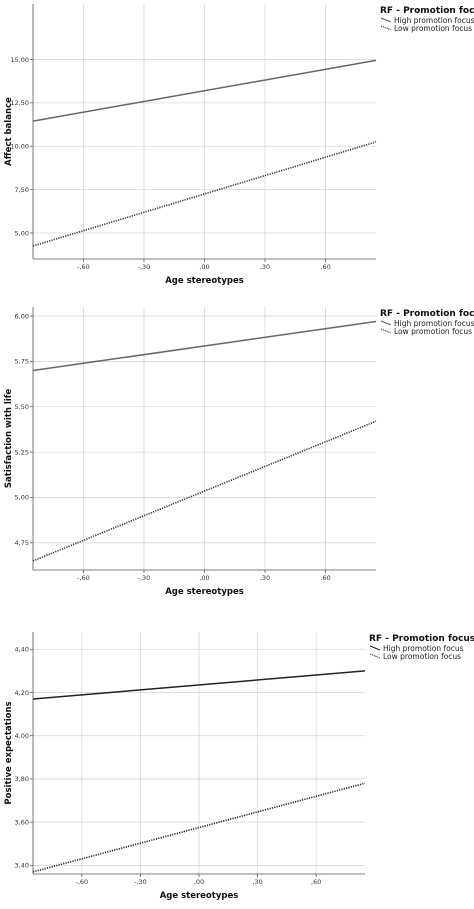 The height and width of the screenshot is (909, 474). I want to click on y-tick-label: 15,00, so click(19, 60).